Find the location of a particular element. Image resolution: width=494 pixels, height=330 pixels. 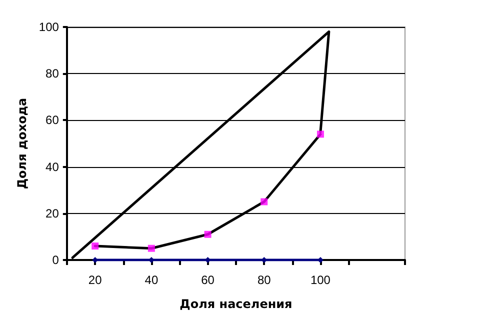

y-axis-title: Доля дохода is located at coordinates (22, 144).